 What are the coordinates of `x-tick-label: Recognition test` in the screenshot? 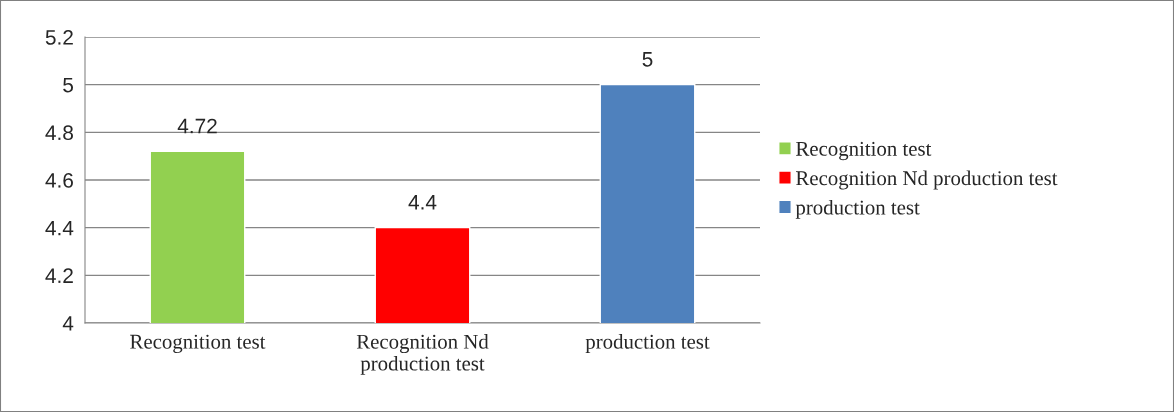 It's located at (198, 343).